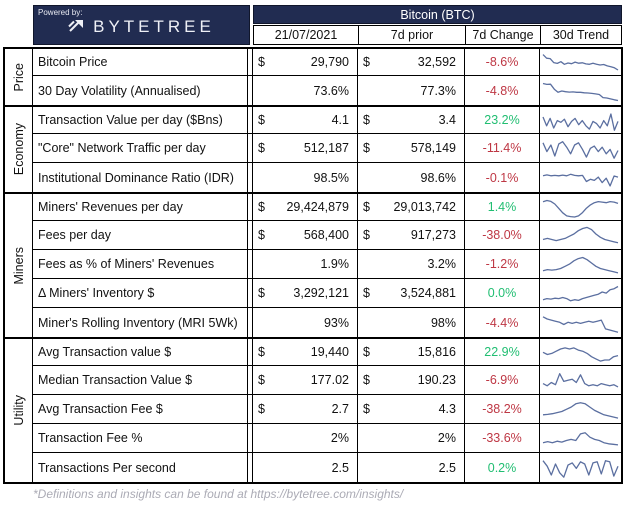  I want to click on value-current: $29,790, so click(305, 61).